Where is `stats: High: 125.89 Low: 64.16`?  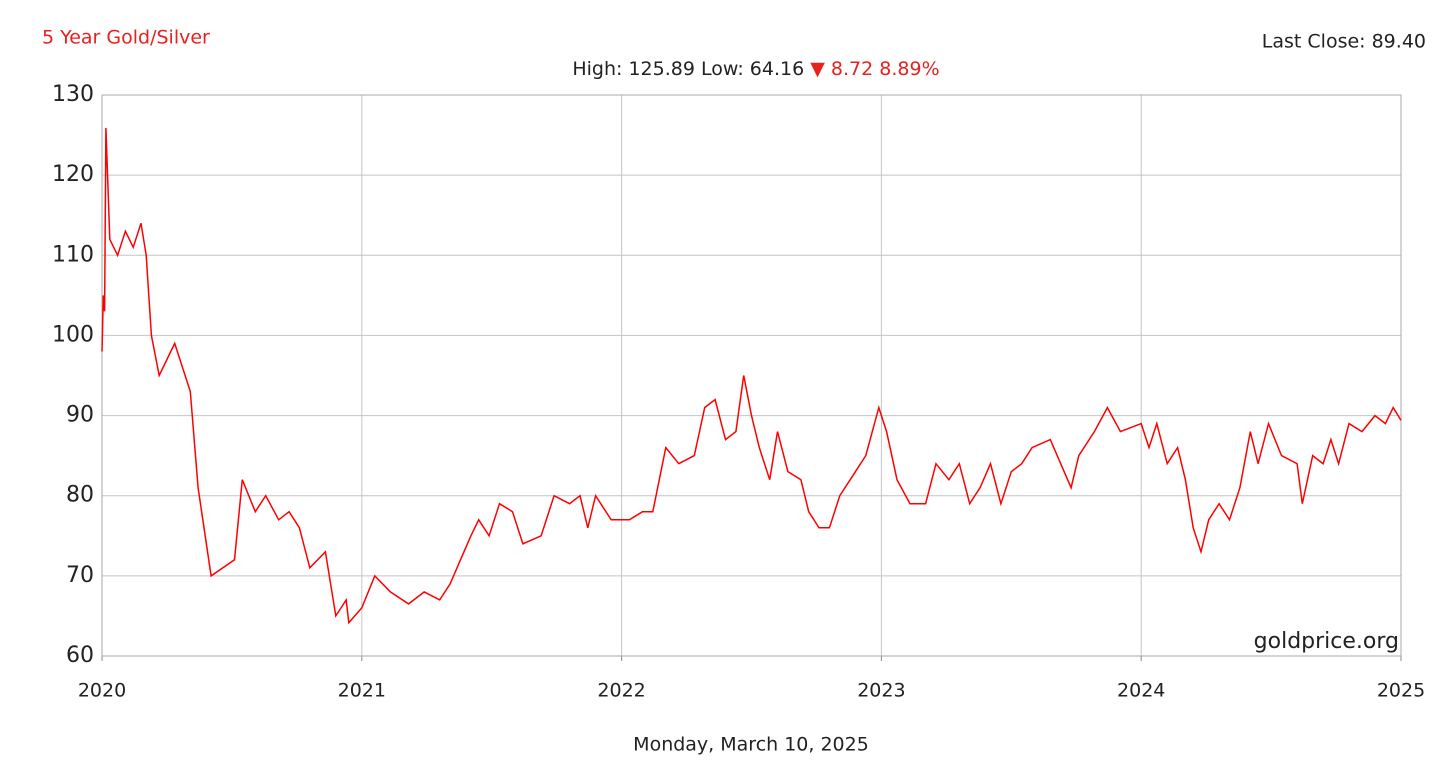
stats: High: 125.89 Low: 64.16 is located at coordinates (688, 69).